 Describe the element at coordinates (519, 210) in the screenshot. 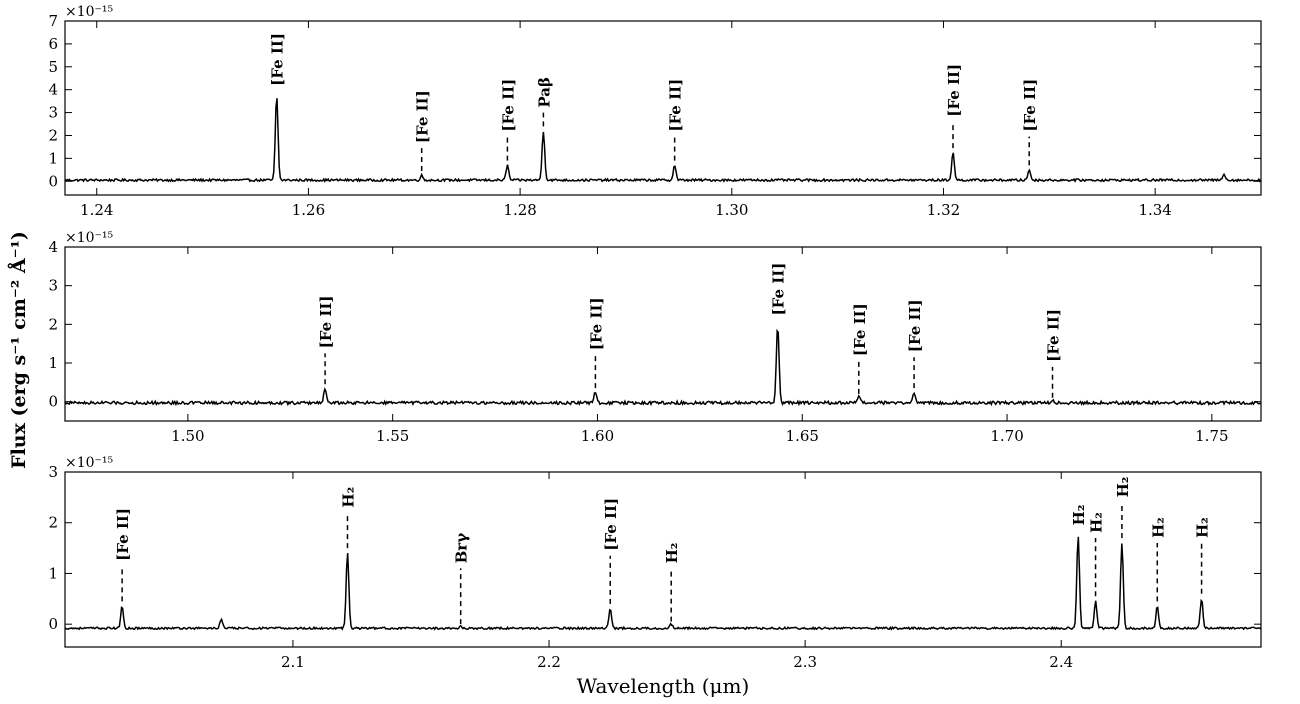

I see `x-tick-label-1-3: 1.28` at that location.